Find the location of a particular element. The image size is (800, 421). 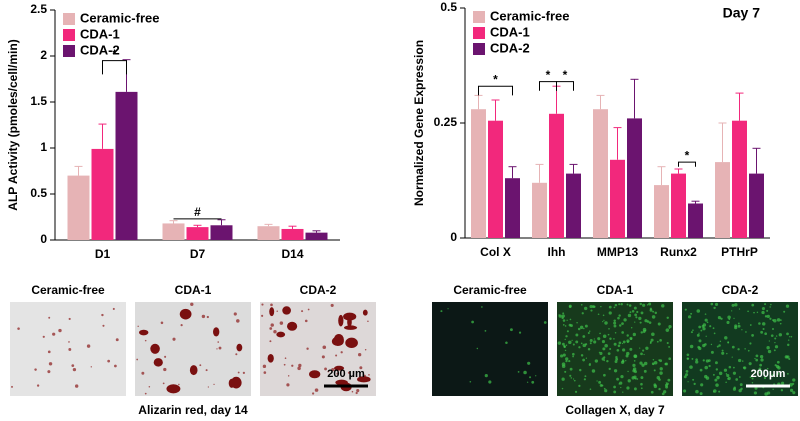

micrograph is located at coordinates (490, 349).